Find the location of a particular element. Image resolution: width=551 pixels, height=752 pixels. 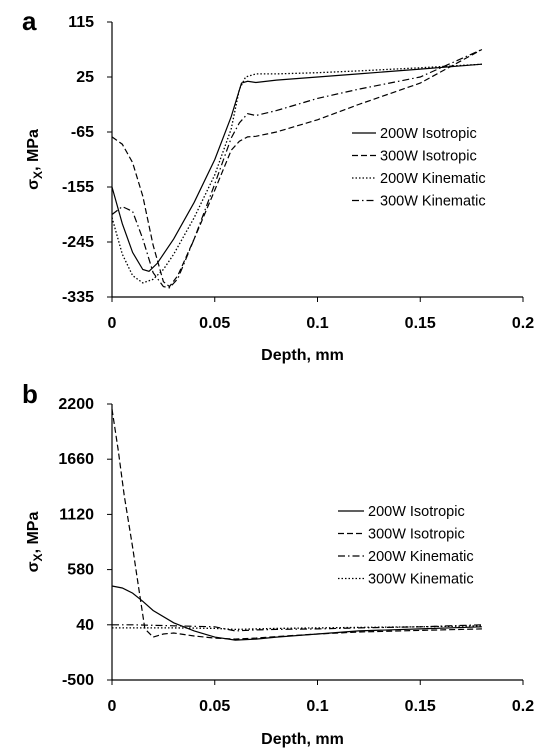

y-tick-label: 580 is located at coordinates (80, 570).